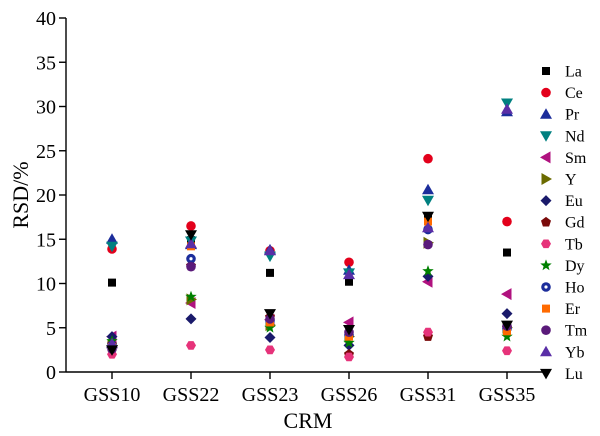 The image size is (600, 436). What do you see at coordinates (573, 309) in the screenshot?
I see `legend-label-er: Er` at bounding box center [573, 309].